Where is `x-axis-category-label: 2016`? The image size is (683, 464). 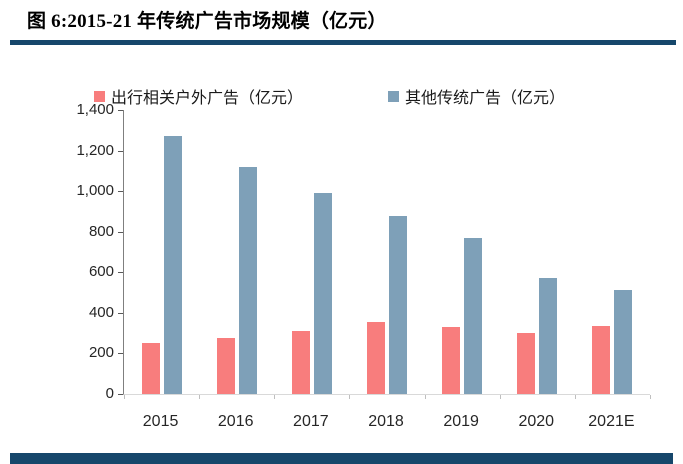
x-axis-category-label: 2016 is located at coordinates (235, 421).